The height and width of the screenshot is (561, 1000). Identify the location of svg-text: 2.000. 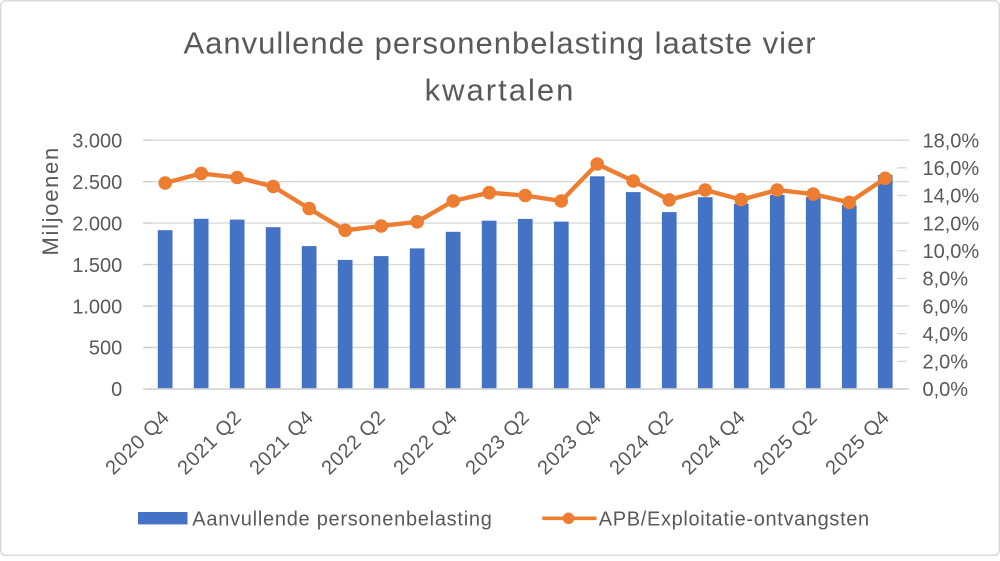
(97, 224).